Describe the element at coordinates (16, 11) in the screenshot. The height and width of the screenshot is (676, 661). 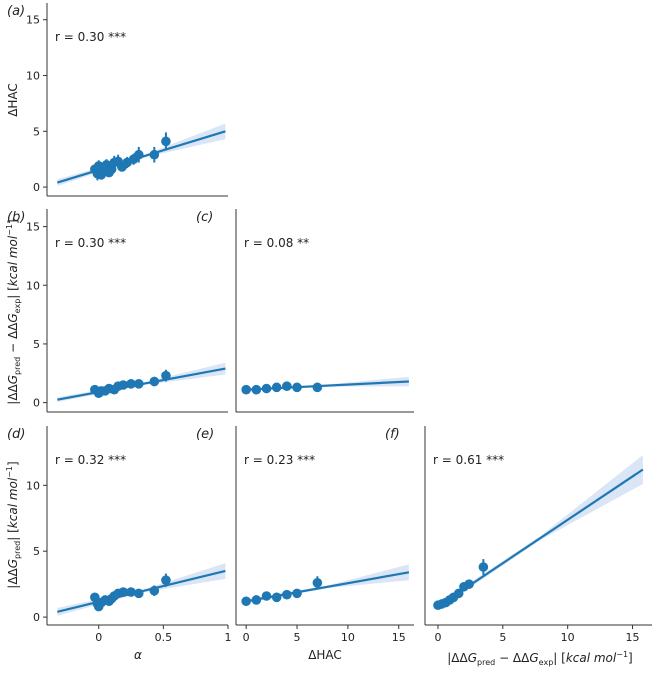
I see `panel-label: (a)` at that location.